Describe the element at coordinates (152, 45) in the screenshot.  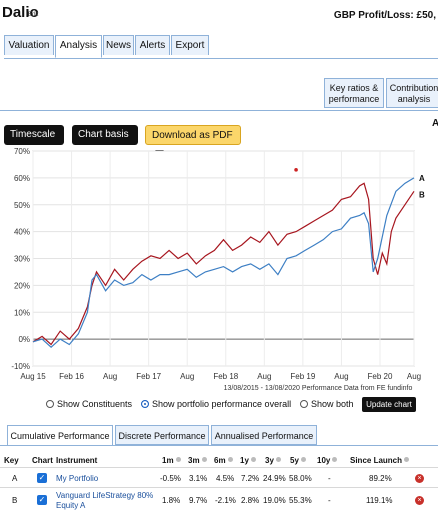
I see `tab-alerts: Alerts` at that location.